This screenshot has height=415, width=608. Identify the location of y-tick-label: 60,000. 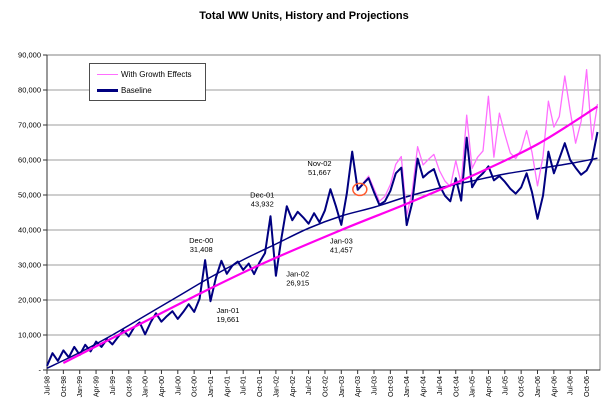
(29, 160).